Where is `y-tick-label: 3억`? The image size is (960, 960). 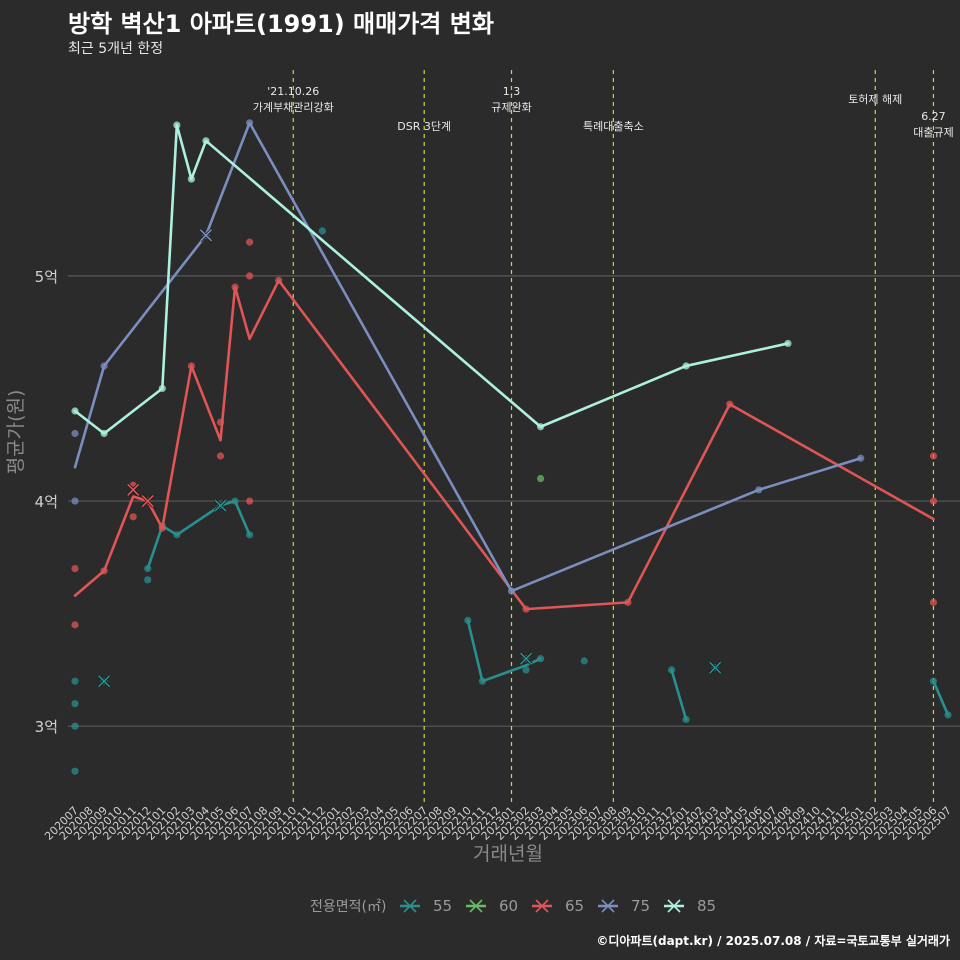
y-tick-label: 3억 is located at coordinates (46, 727).